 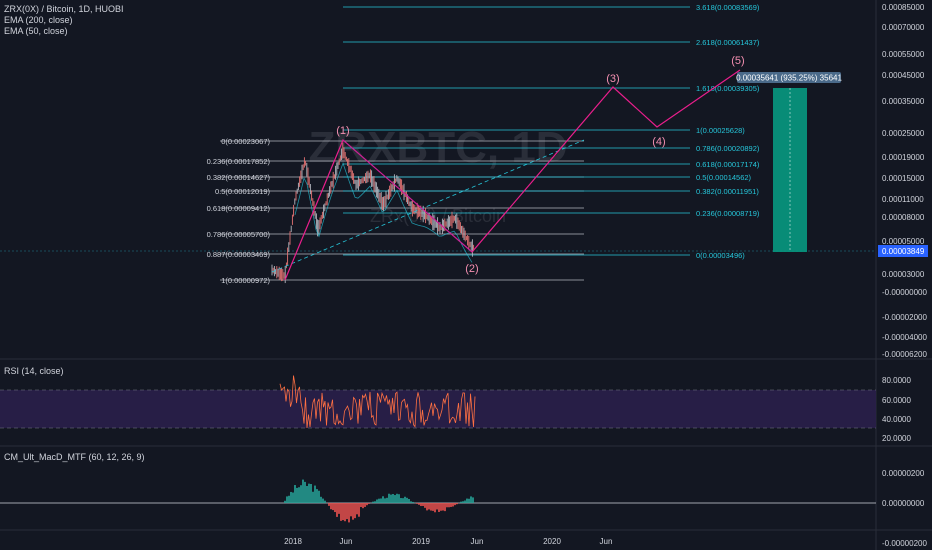 What do you see at coordinates (903, 199) in the screenshot?
I see `price-tick: 0.00011000` at bounding box center [903, 199].